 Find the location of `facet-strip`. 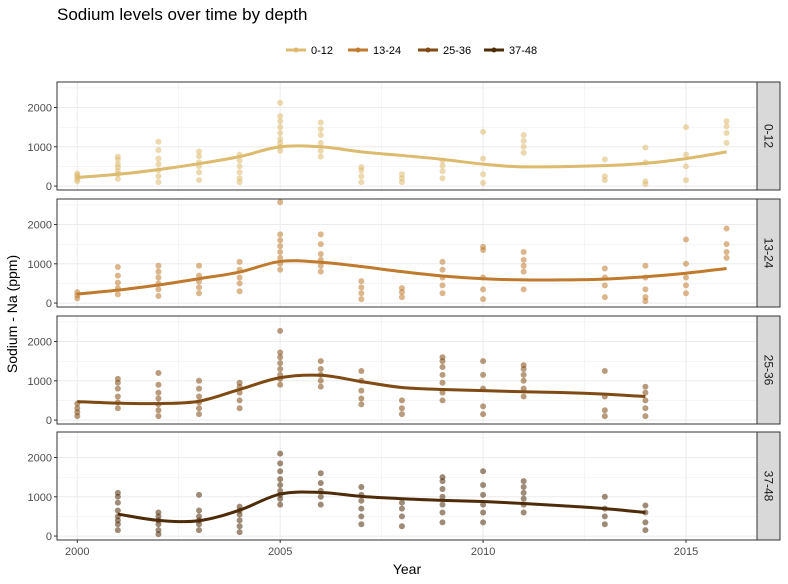

facet-strip is located at coordinates (768, 253).